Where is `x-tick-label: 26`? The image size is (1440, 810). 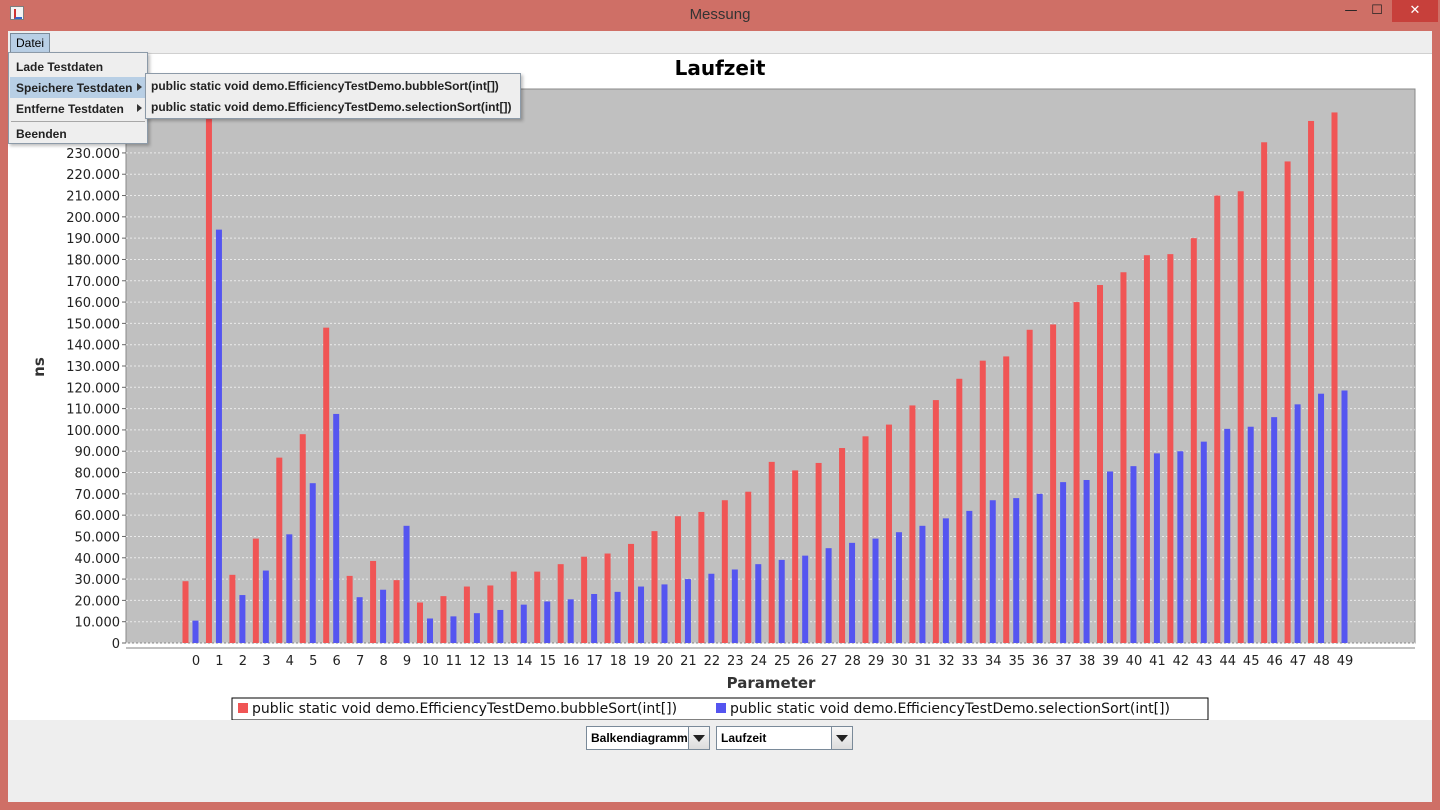 x-tick-label: 26 is located at coordinates (805, 661).